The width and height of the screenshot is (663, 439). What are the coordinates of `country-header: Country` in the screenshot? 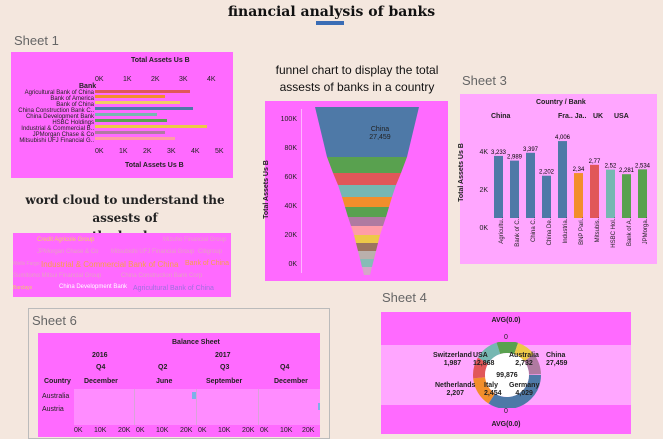 It's located at (57, 381).